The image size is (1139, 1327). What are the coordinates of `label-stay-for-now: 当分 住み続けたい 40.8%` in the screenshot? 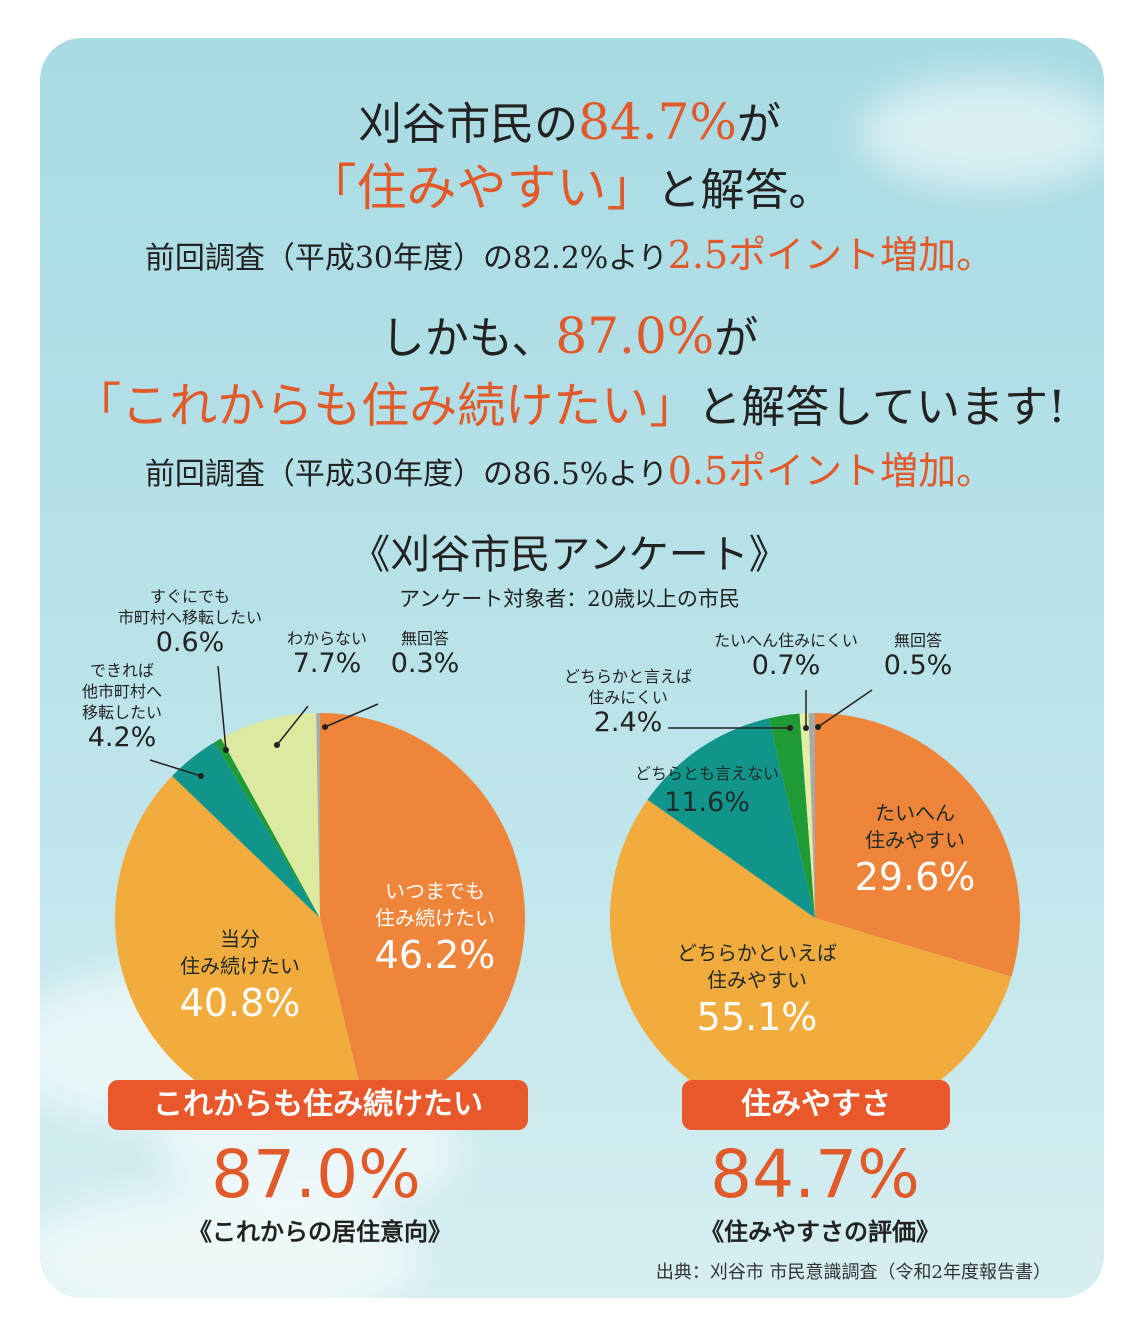 It's located at (240, 976).